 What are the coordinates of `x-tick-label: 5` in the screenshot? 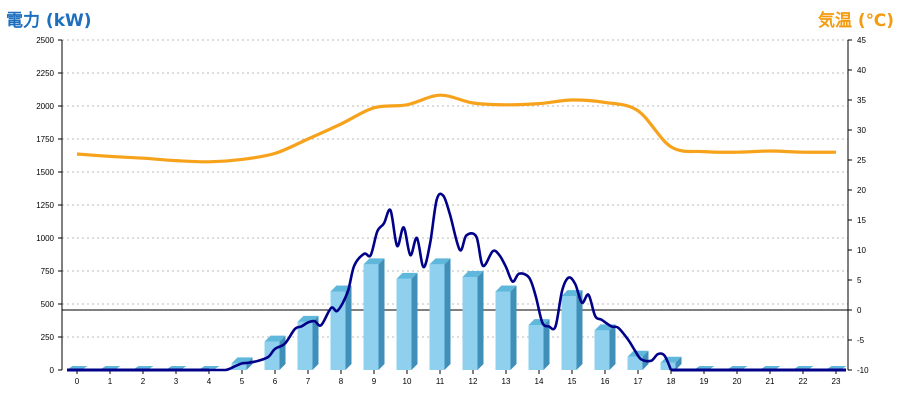 It's located at (242, 381).